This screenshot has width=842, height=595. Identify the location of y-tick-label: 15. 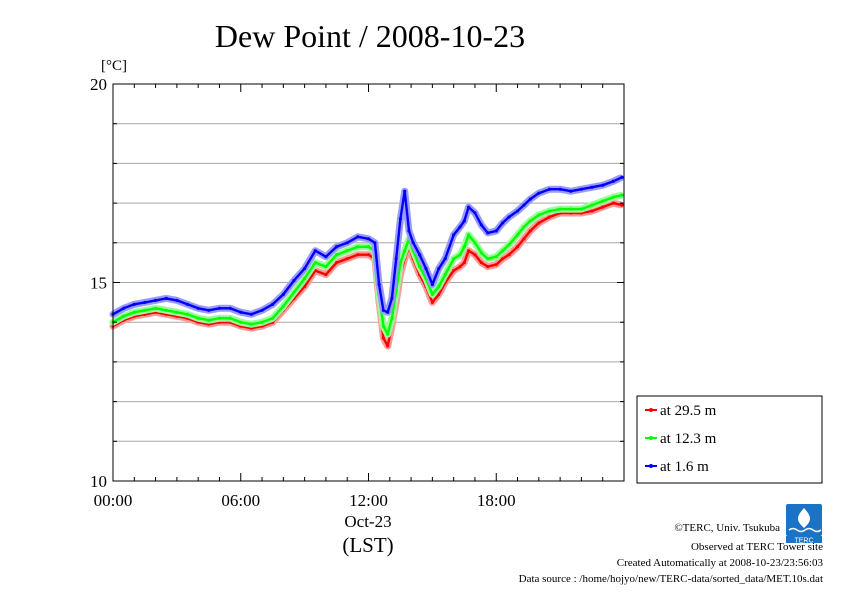
(98, 283).